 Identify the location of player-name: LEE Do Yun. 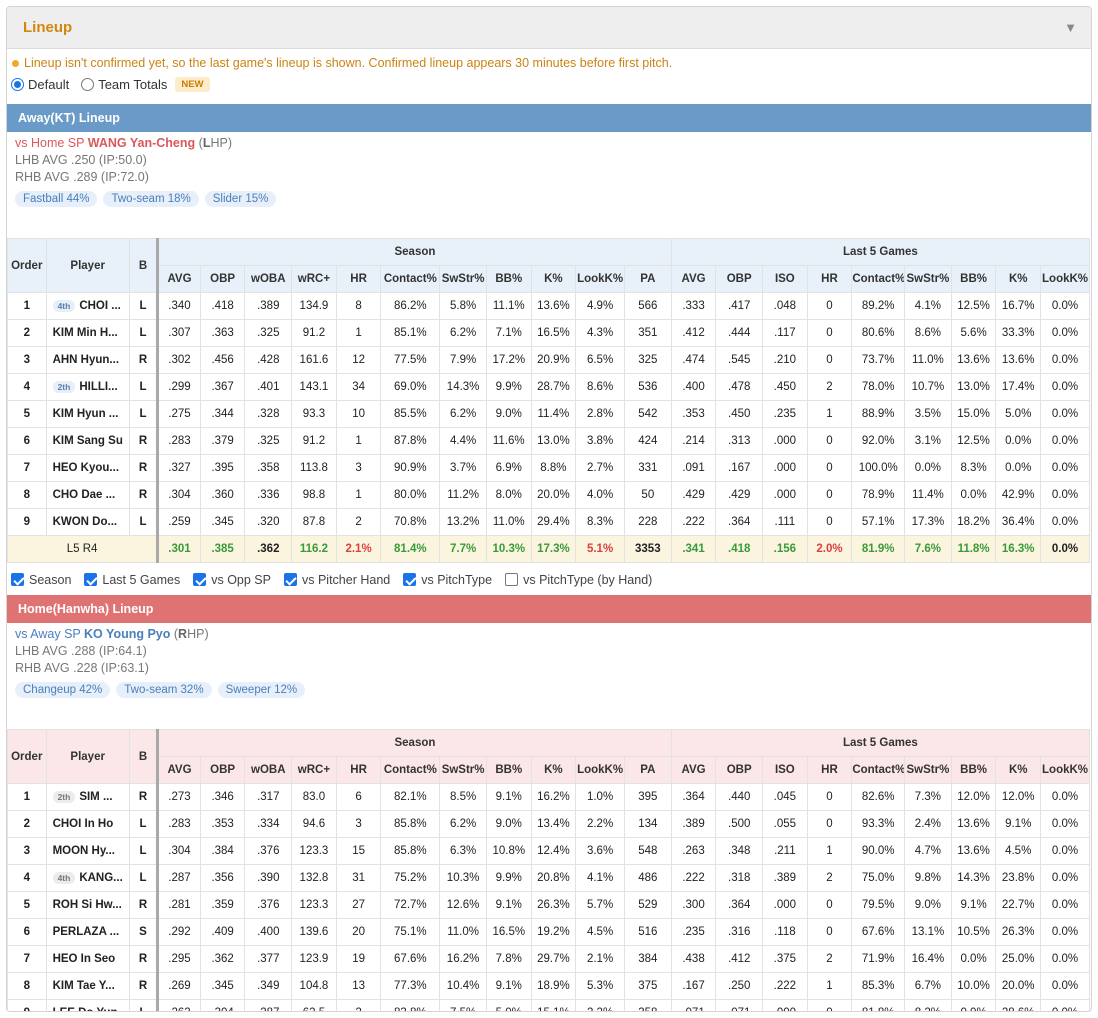
(85, 1009).